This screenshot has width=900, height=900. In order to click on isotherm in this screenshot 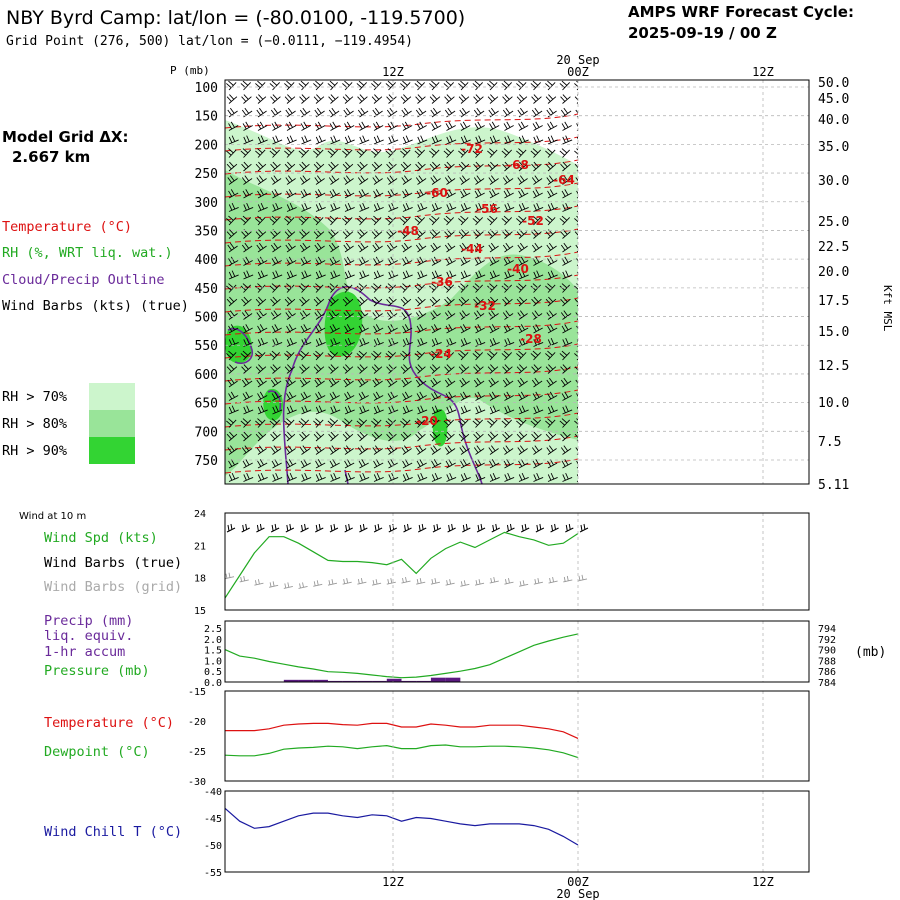, I will do `click(401, 236)`.